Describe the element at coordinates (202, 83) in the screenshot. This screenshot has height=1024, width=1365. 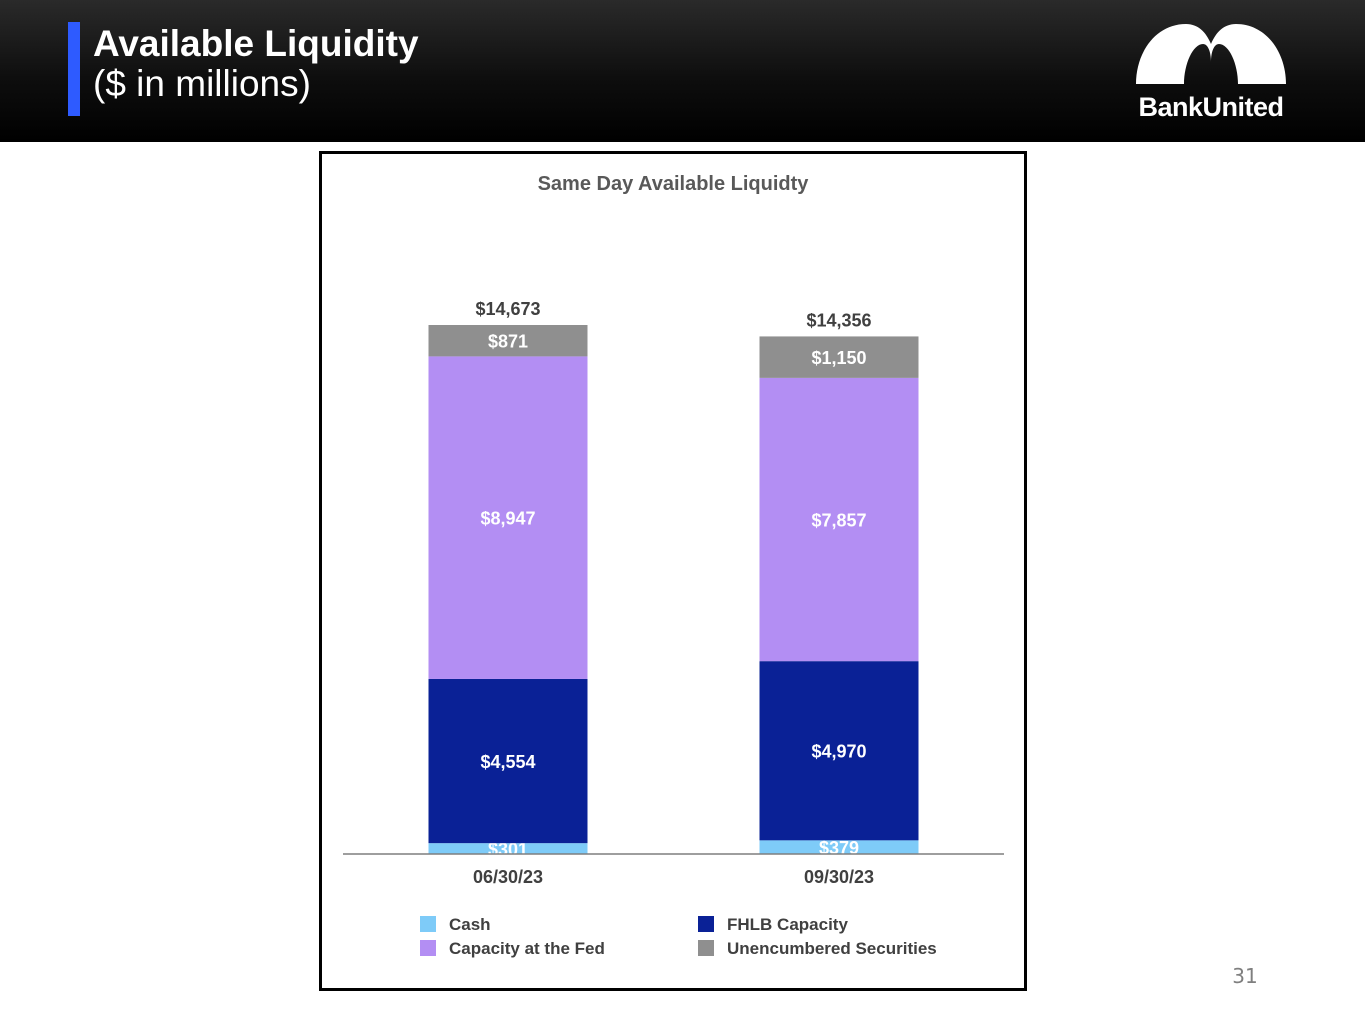
I see `slide-subtitle: ($ in millions)` at that location.